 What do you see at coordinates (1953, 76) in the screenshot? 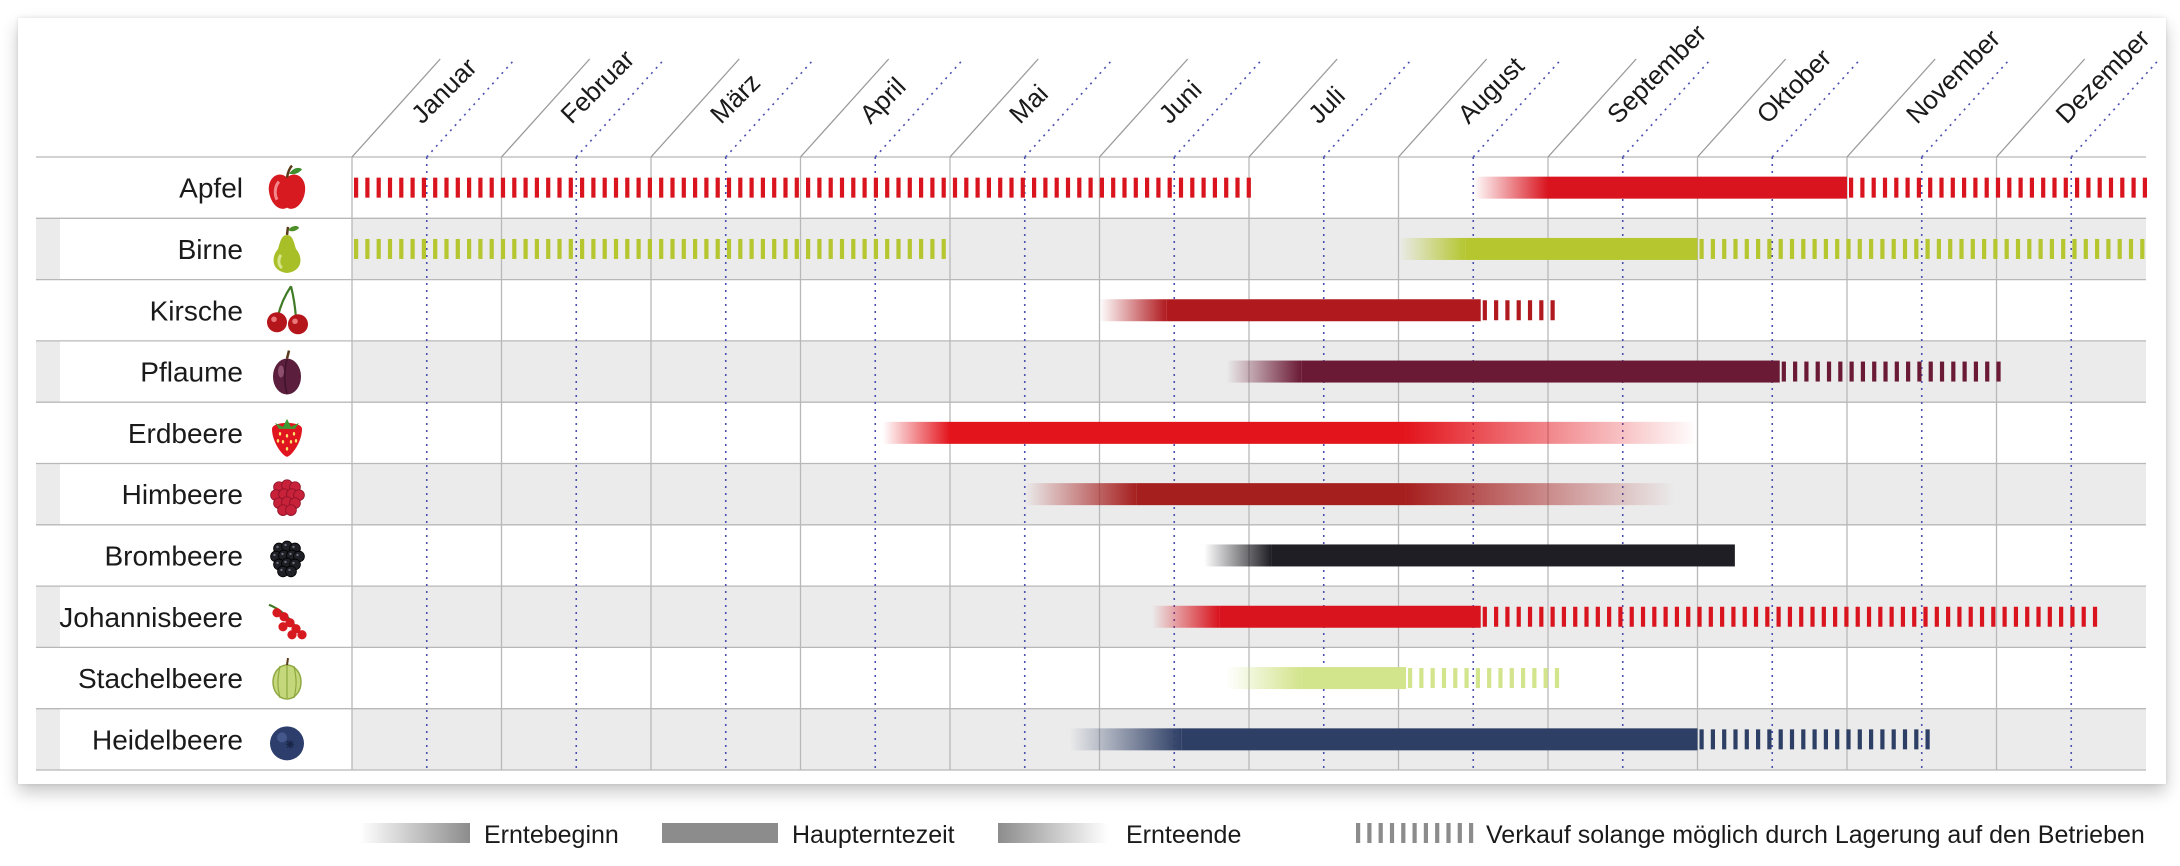
I see `month-label-11: November` at bounding box center [1953, 76].